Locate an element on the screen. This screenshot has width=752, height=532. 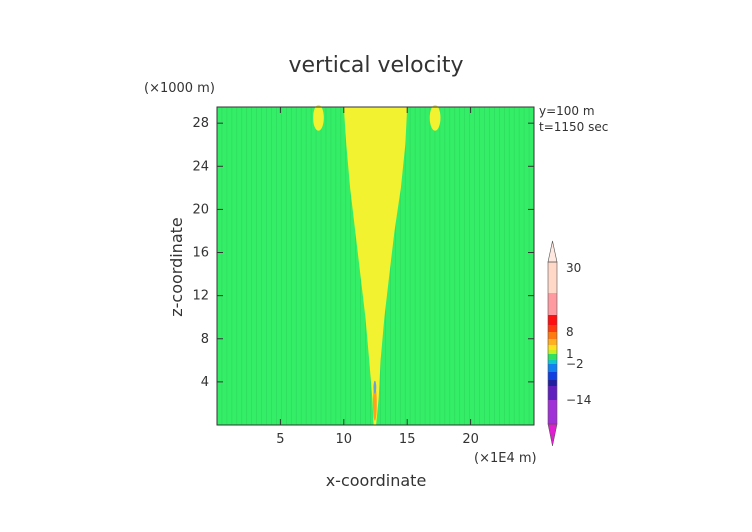
right-bubble-region is located at coordinates (435, 117).